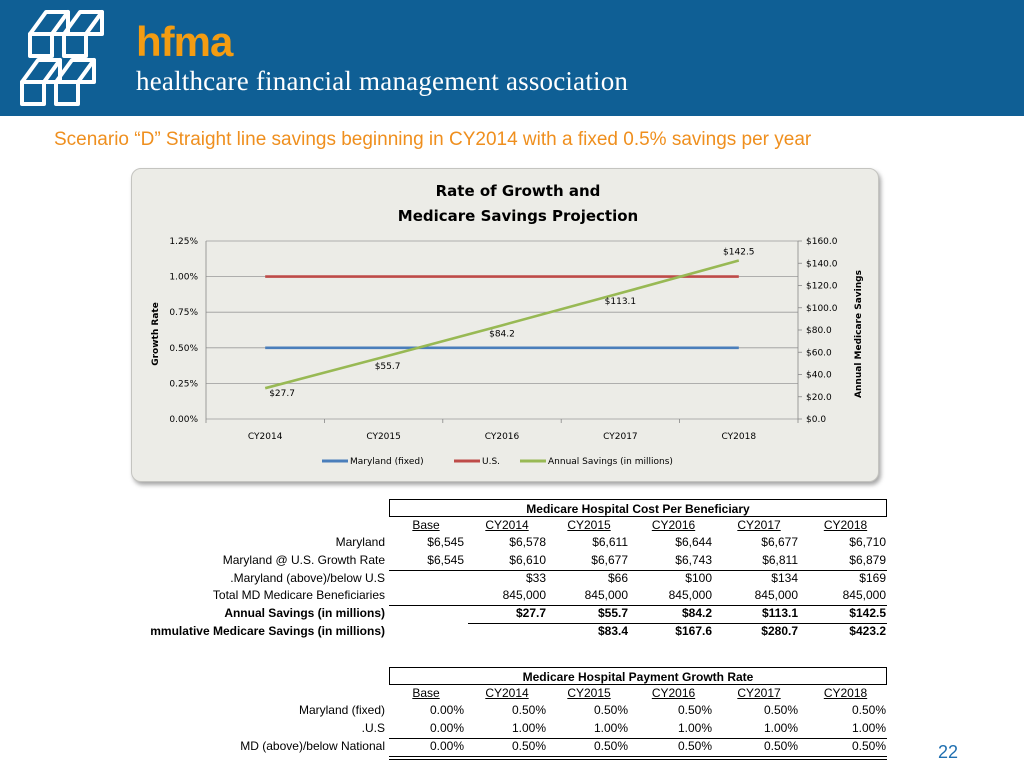  Describe the element at coordinates (612, 631) in the screenshot. I see `table-cell: $83.4` at that location.